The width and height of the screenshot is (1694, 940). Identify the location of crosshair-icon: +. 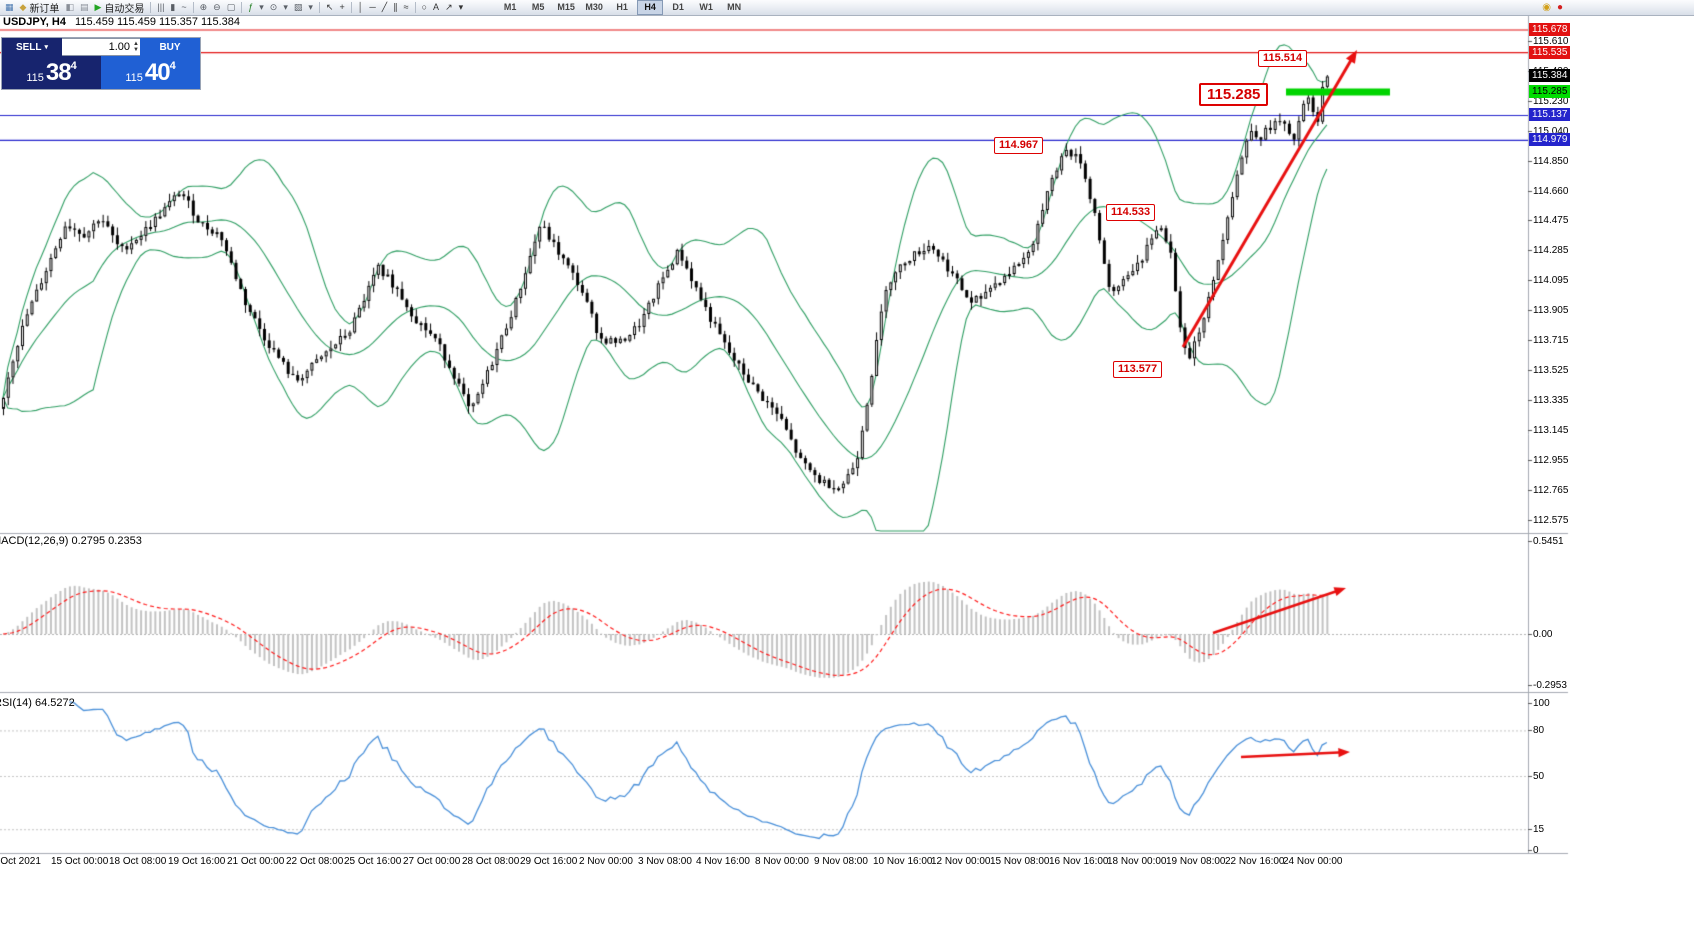
(341, 7).